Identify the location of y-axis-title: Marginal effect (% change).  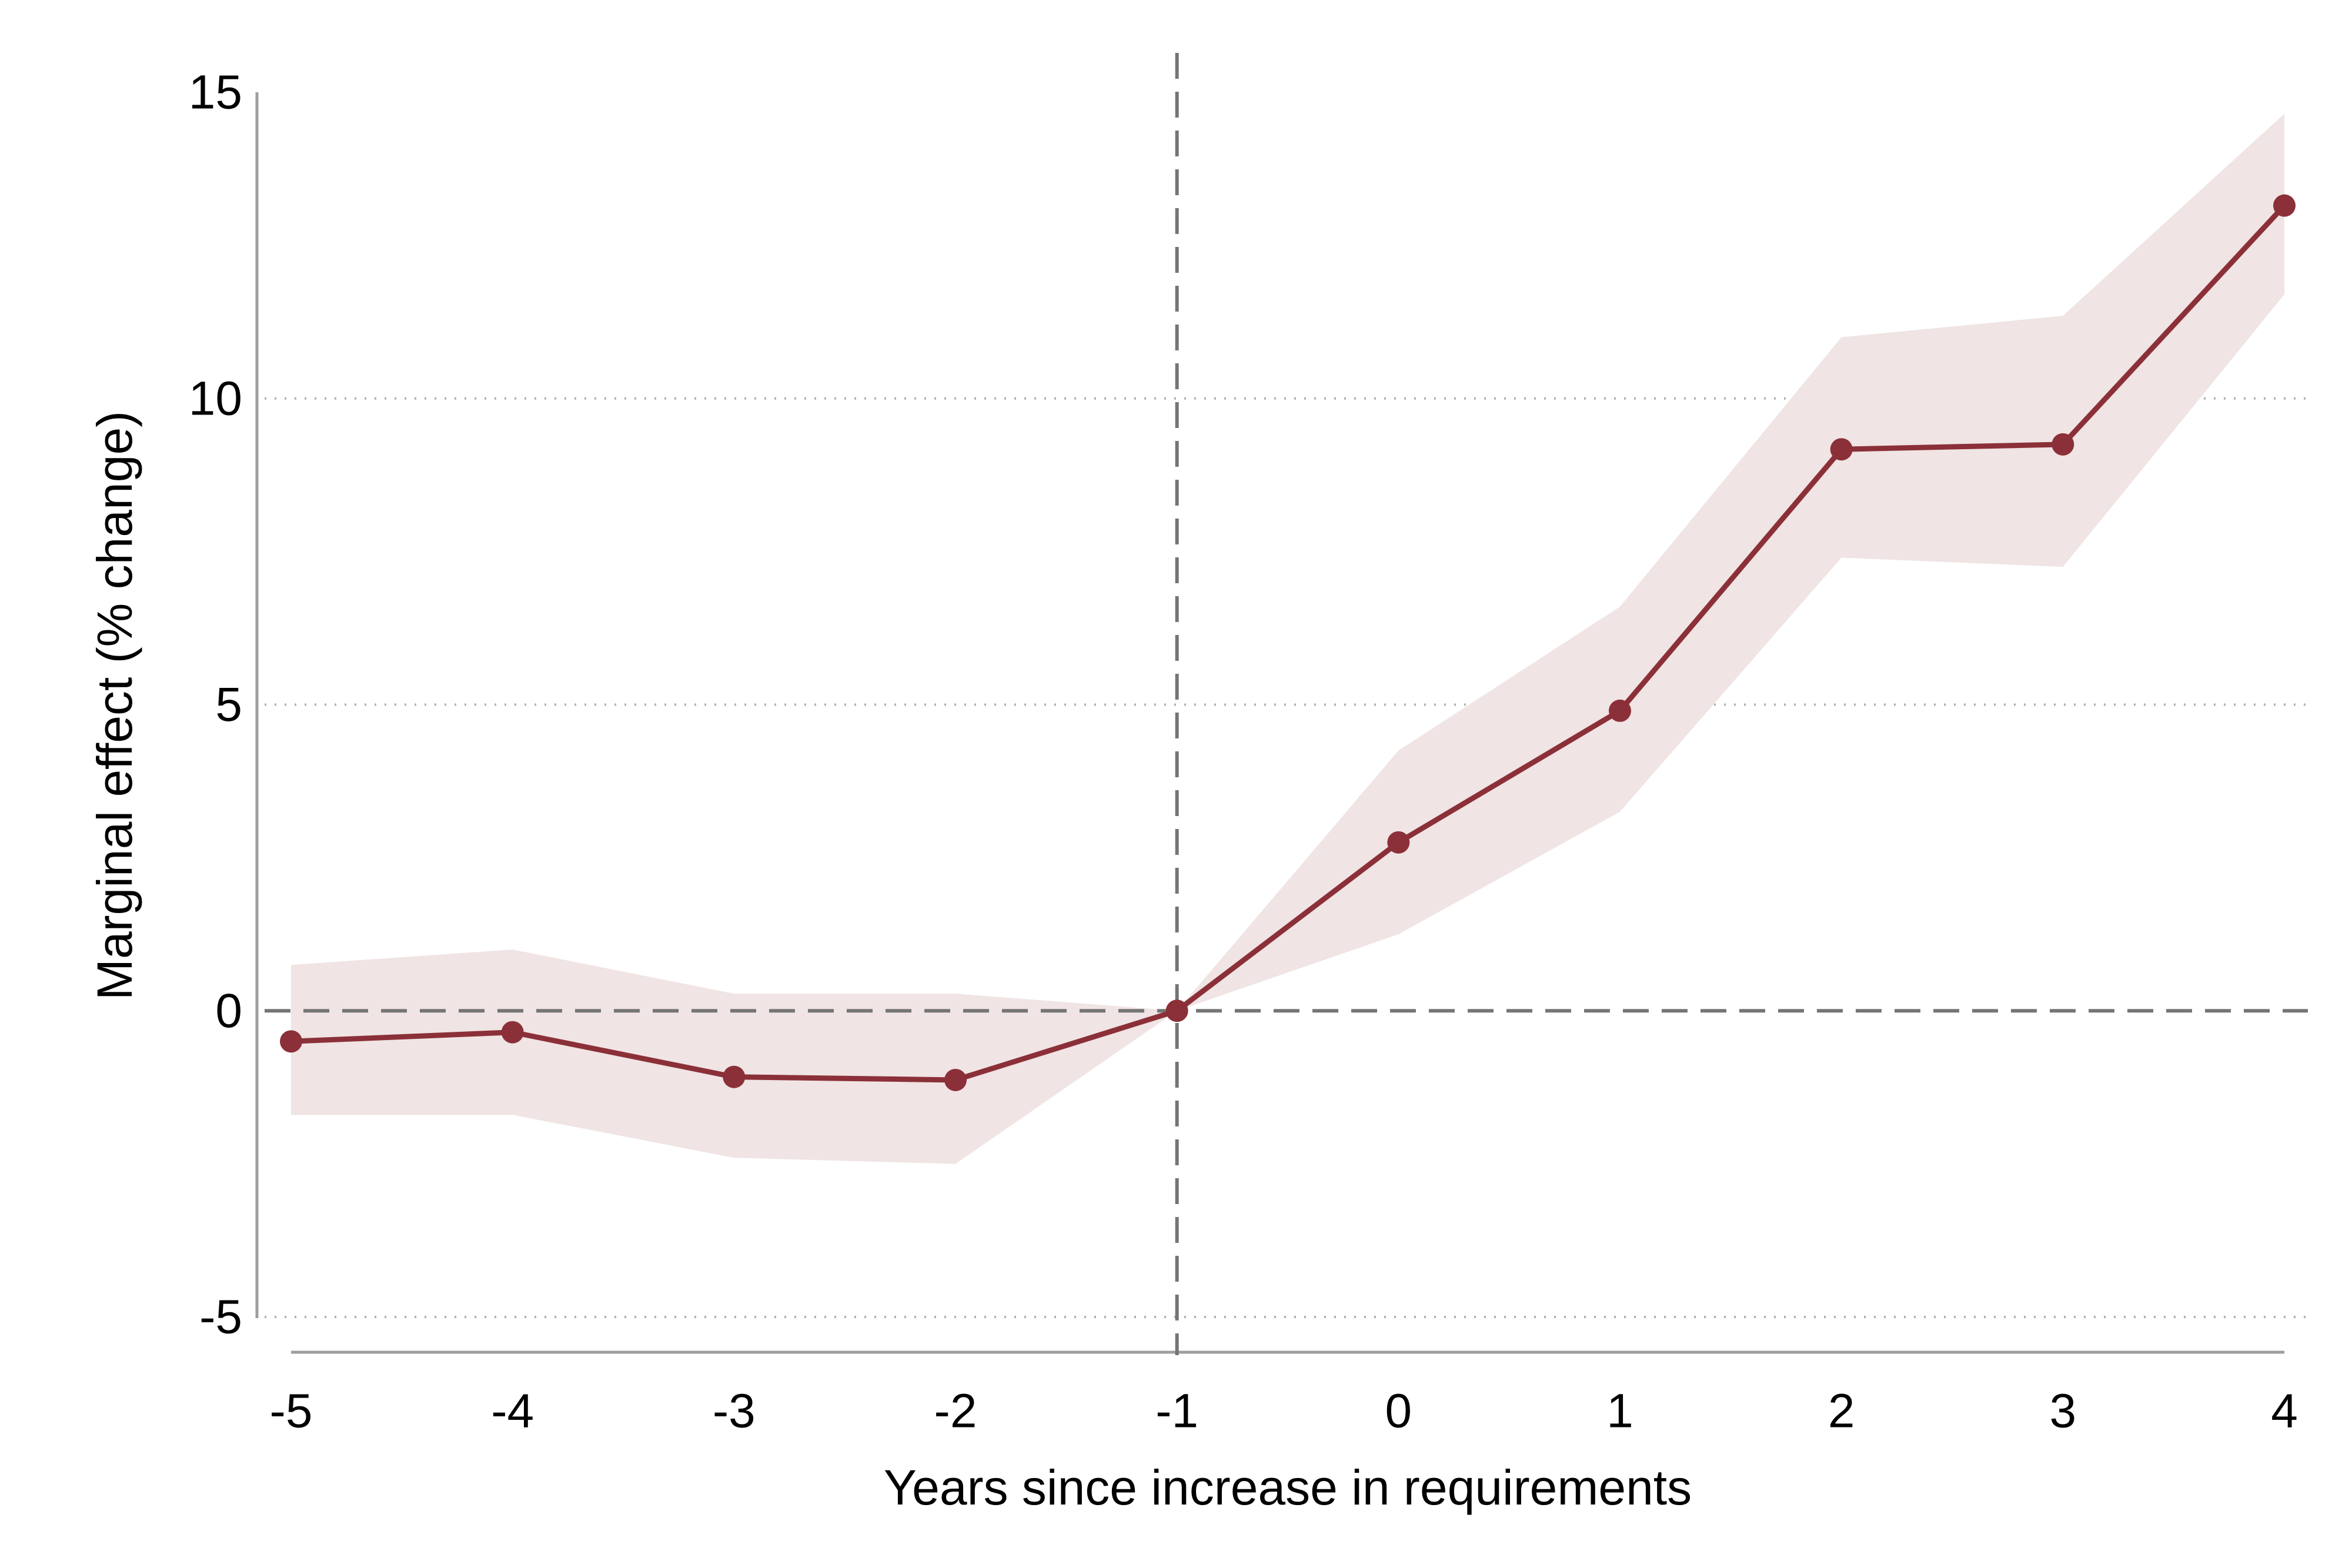
(114, 705).